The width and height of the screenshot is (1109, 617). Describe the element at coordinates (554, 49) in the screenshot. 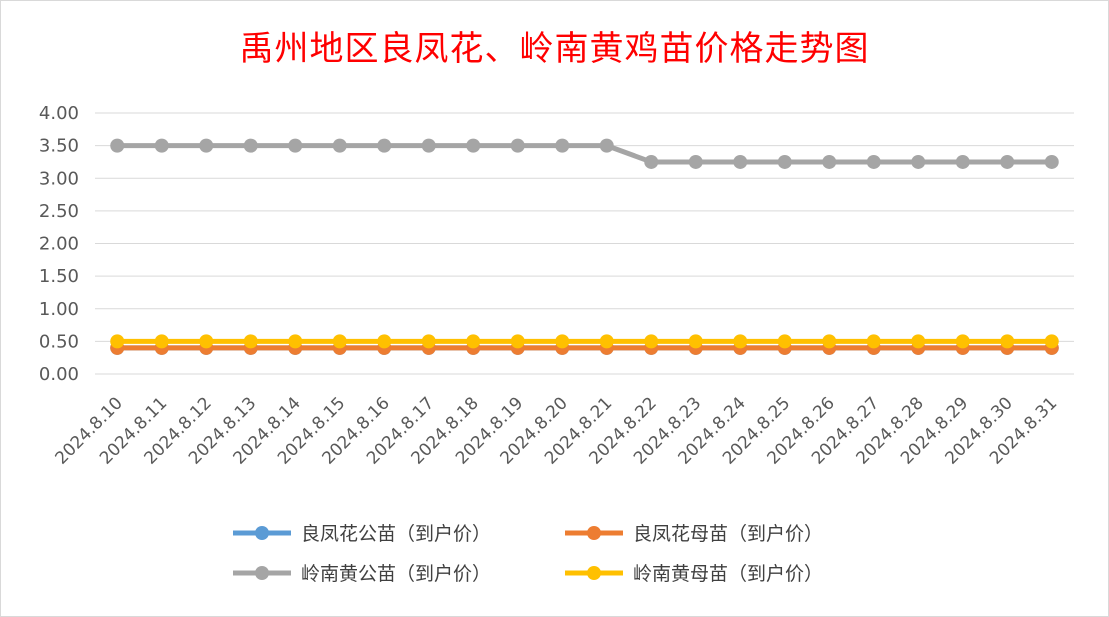

I see `chart-title: 禹州地区良凤花、岭南黄鸡苗价格走势图` at that location.